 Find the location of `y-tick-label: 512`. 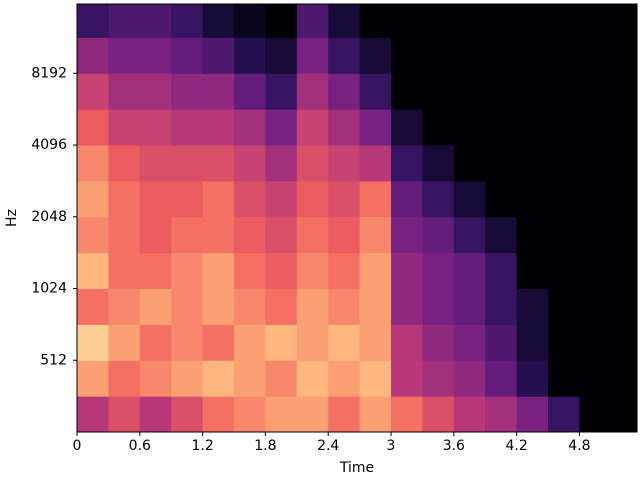

y-tick-label: 512 is located at coordinates (53, 360).